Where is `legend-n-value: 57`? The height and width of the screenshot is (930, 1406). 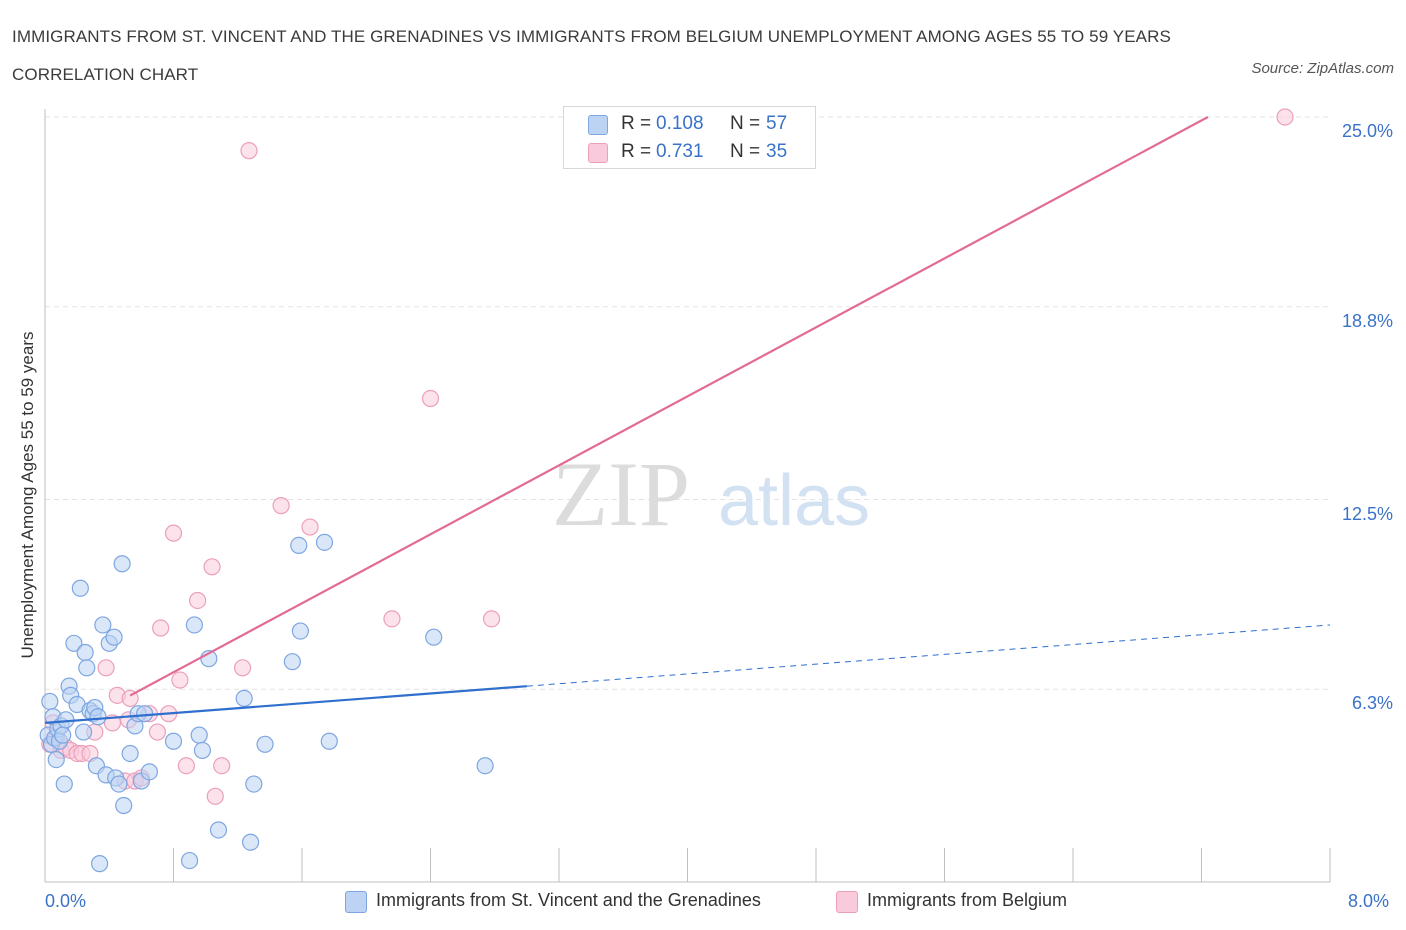
legend-n-value: 57 is located at coordinates (777, 123).